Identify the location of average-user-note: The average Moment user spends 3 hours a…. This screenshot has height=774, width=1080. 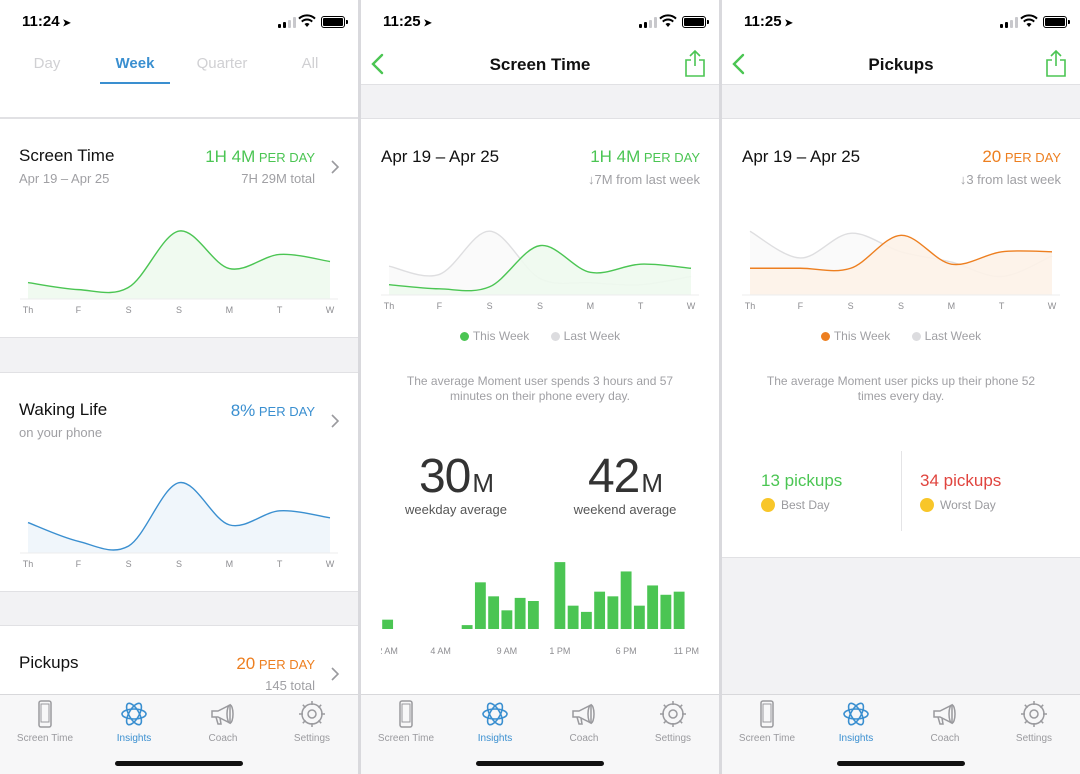
(540, 388).